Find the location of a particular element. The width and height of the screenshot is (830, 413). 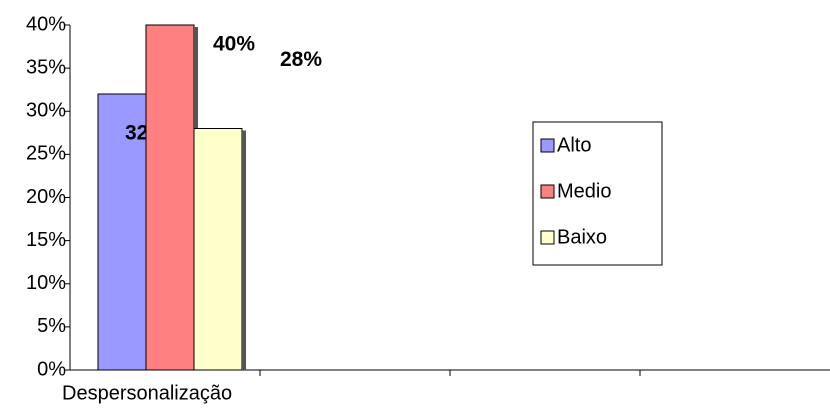

legend-label: Medio is located at coordinates (584, 191).